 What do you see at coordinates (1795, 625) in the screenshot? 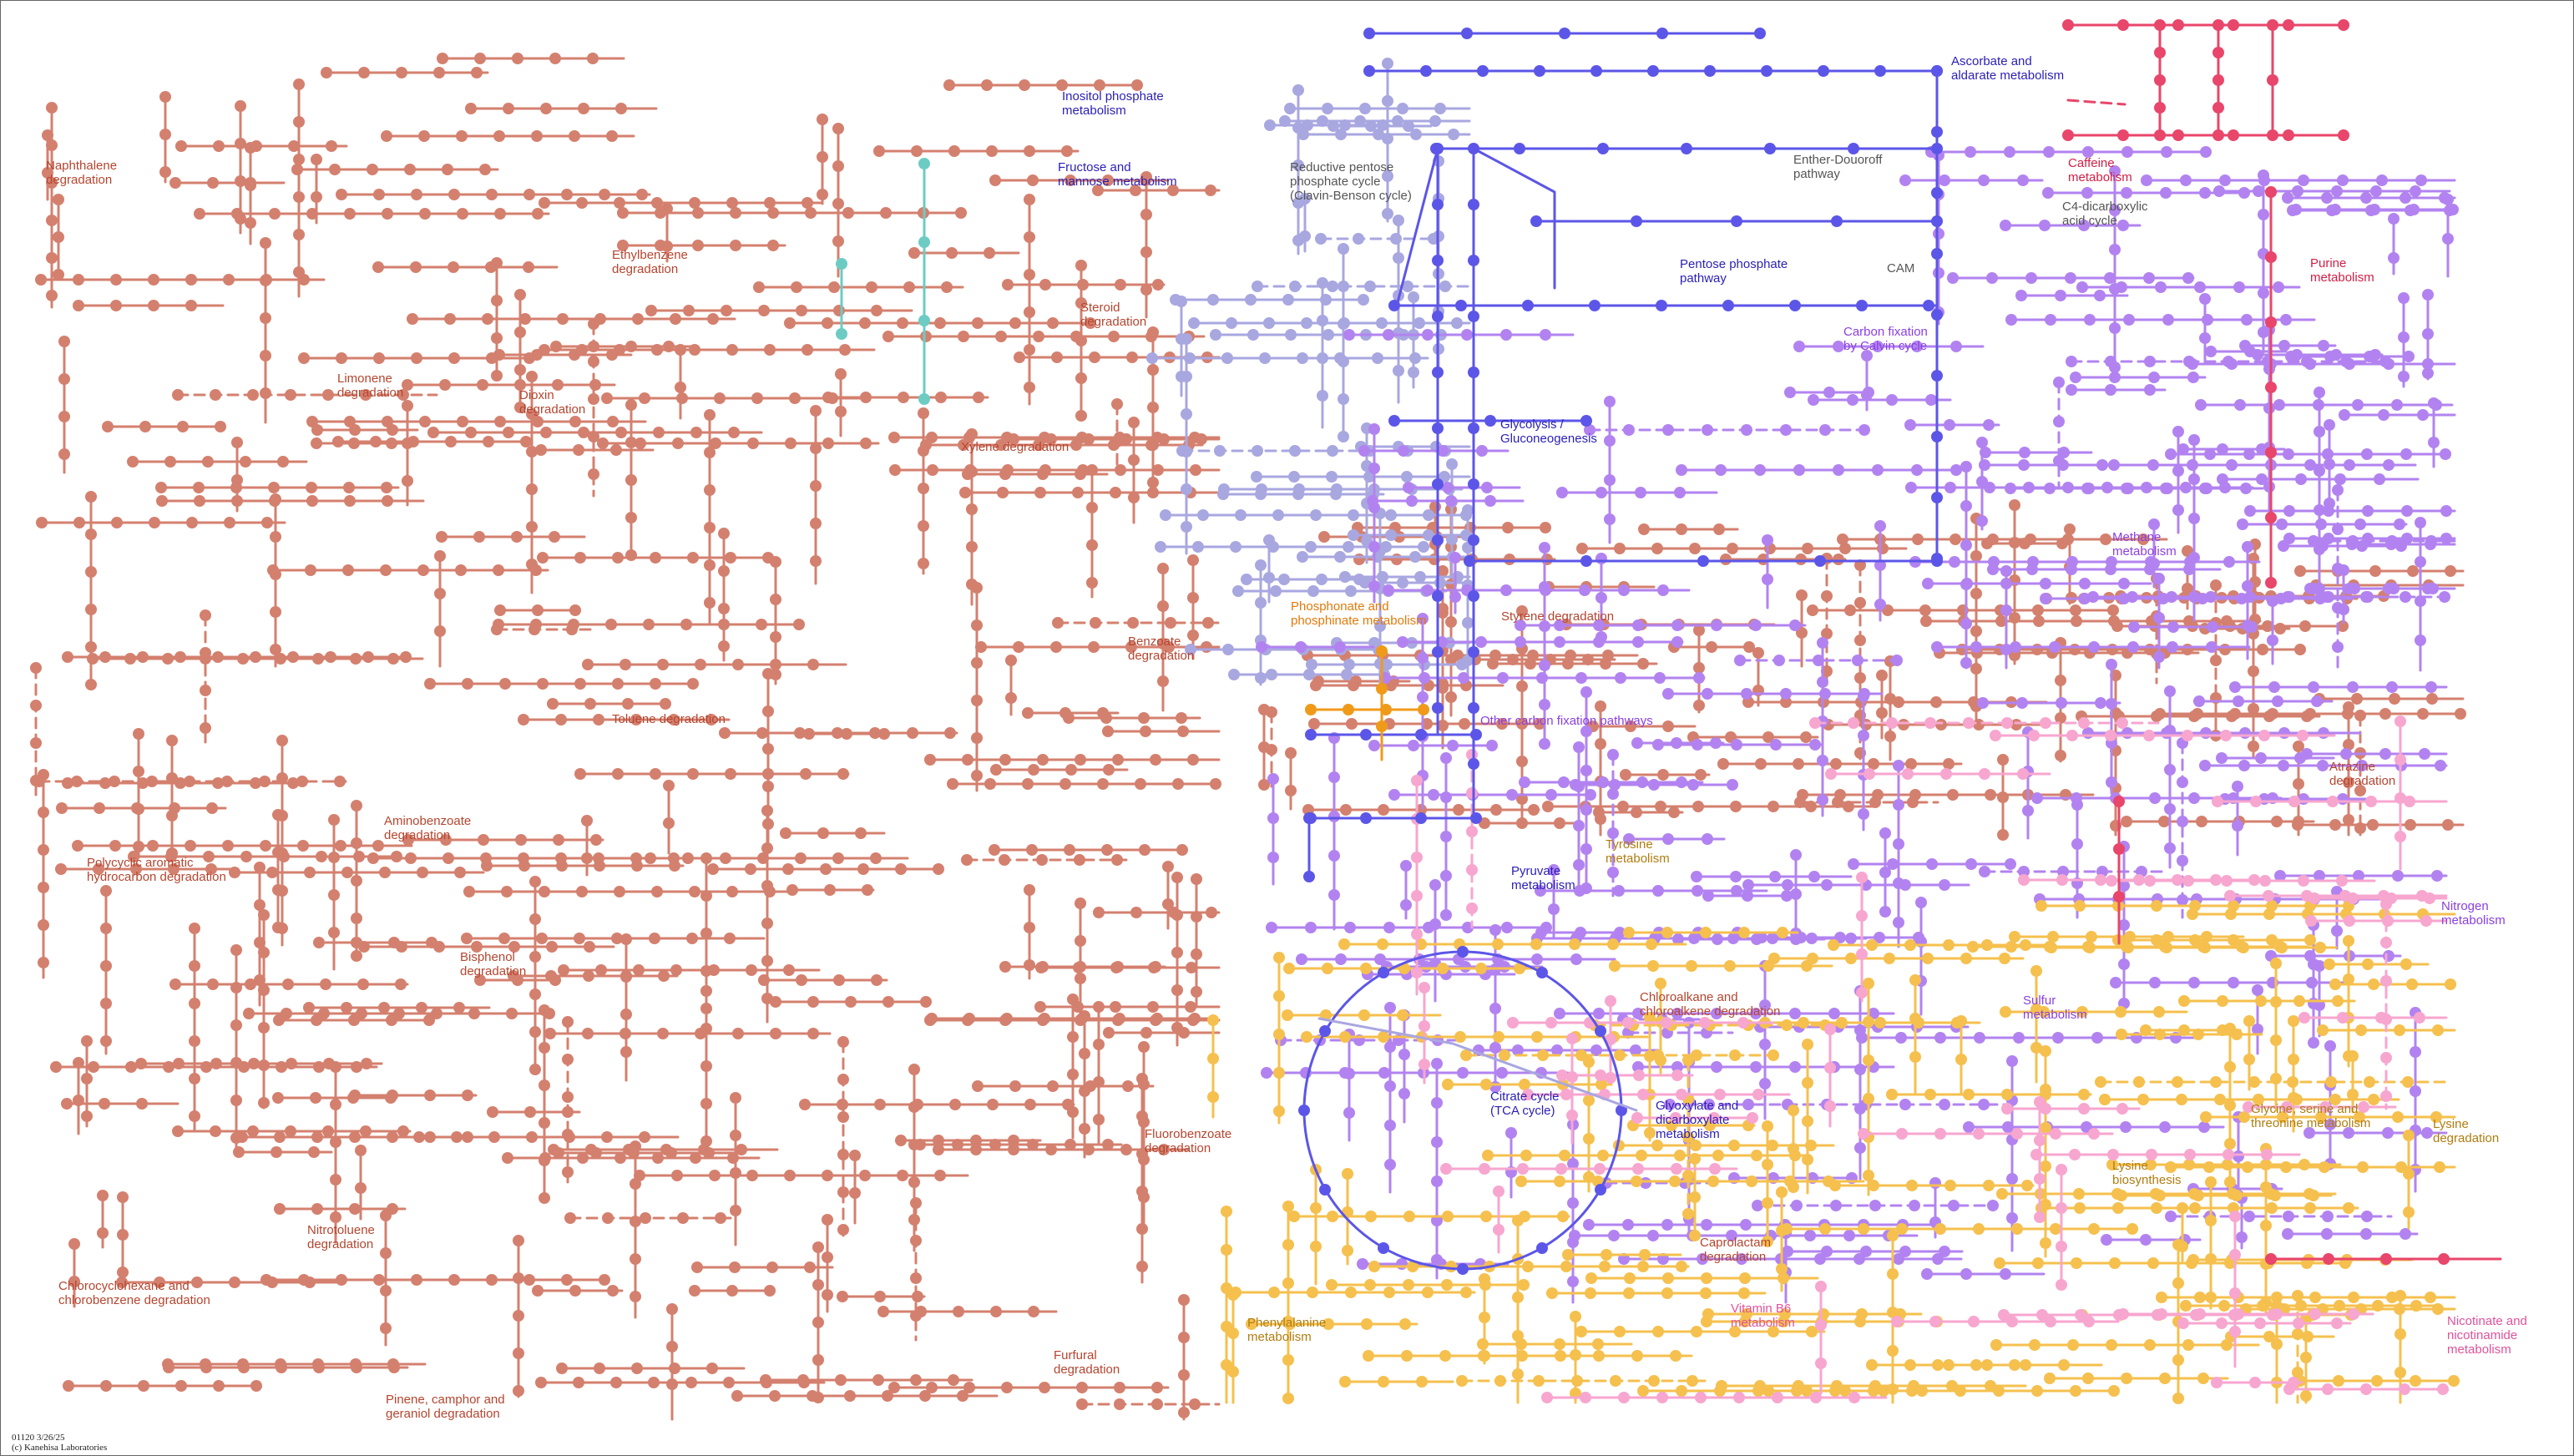
I see `compound-node-2029` at bounding box center [1795, 625].